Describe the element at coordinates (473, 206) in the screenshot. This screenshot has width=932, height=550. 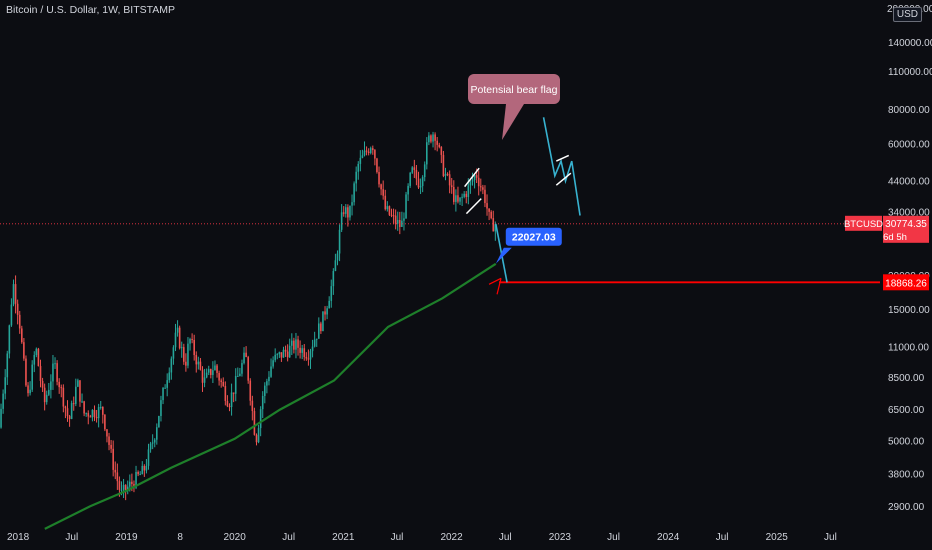
I see `flag-channel-line` at that location.